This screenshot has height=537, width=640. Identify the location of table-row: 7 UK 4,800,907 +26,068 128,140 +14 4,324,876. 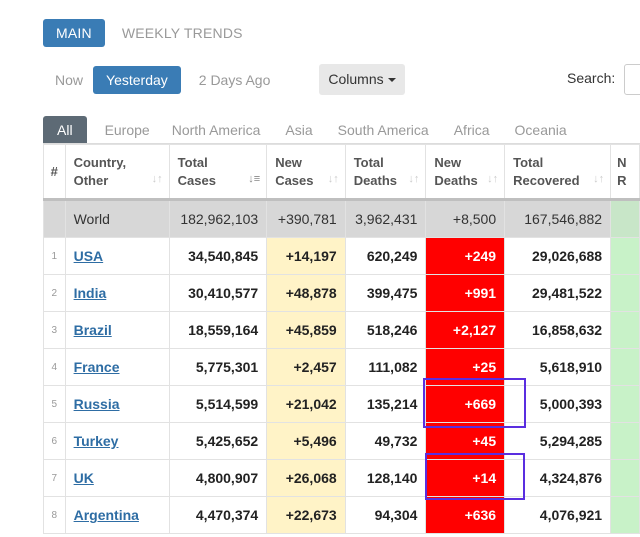
(341, 478).